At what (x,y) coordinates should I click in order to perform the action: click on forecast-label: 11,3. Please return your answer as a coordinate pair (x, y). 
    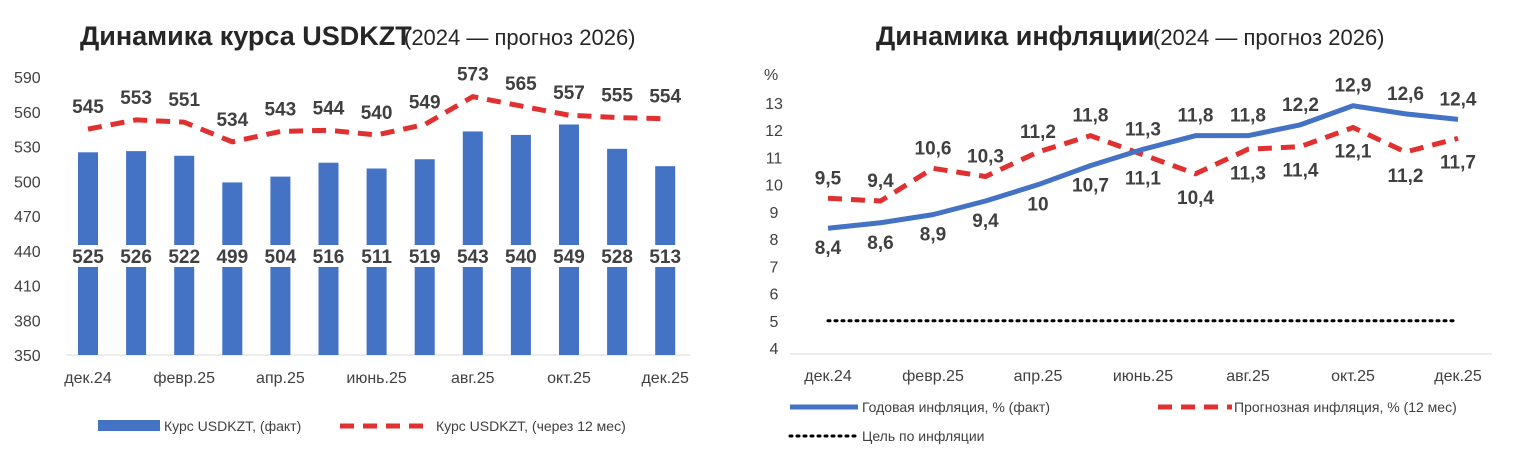
    Looking at the image, I should click on (1248, 173).